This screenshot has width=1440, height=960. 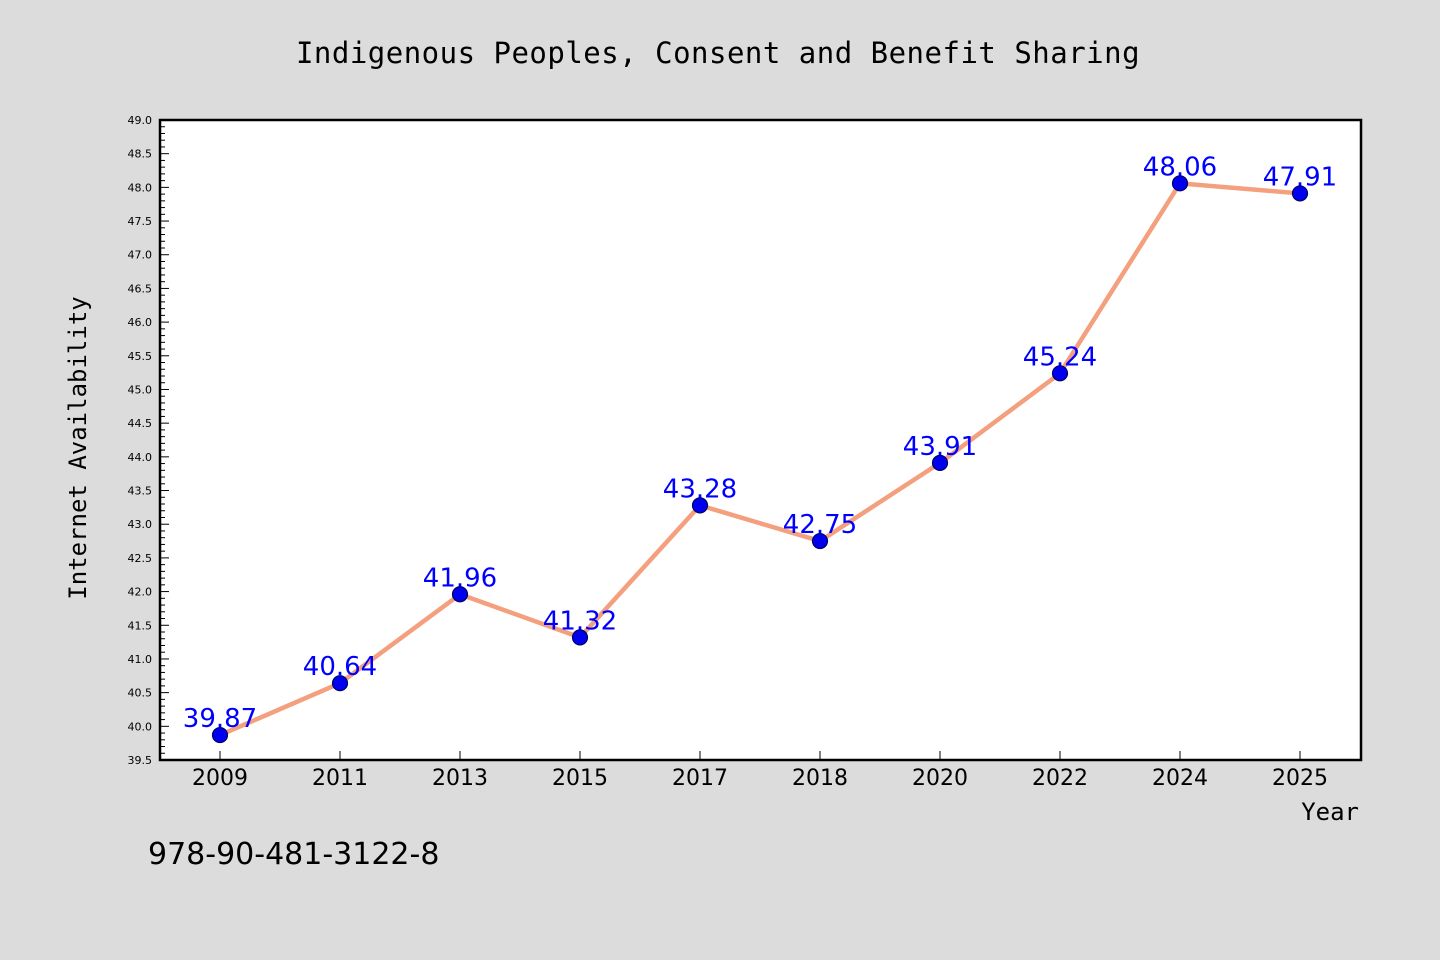 What do you see at coordinates (1060, 778) in the screenshot?
I see `x-tick-label: 2022` at bounding box center [1060, 778].